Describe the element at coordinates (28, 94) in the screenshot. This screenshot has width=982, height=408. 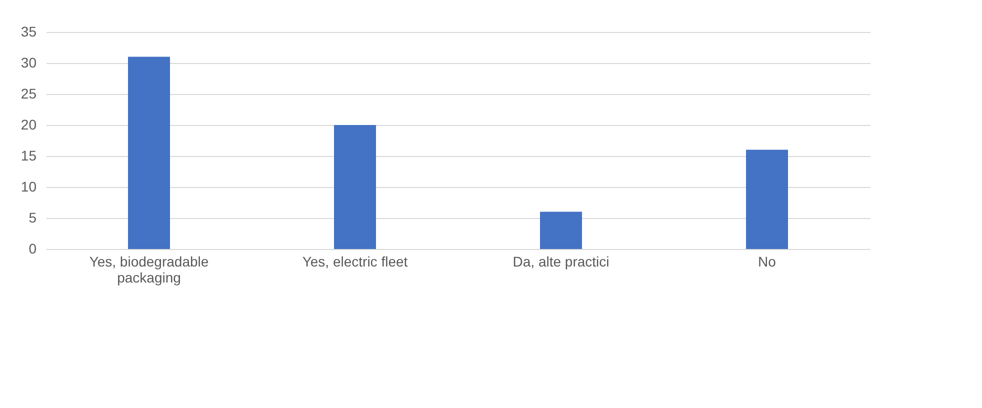
I see `y-tick-label: 25` at that location.